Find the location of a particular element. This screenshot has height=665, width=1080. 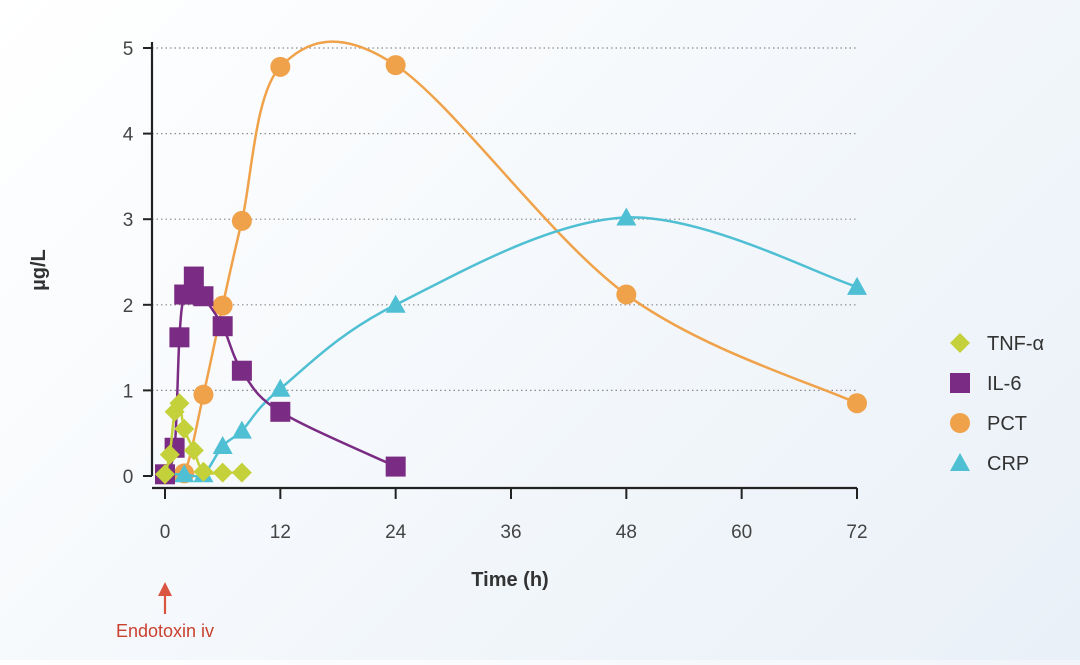

series-tnf is located at coordinates (203, 439).